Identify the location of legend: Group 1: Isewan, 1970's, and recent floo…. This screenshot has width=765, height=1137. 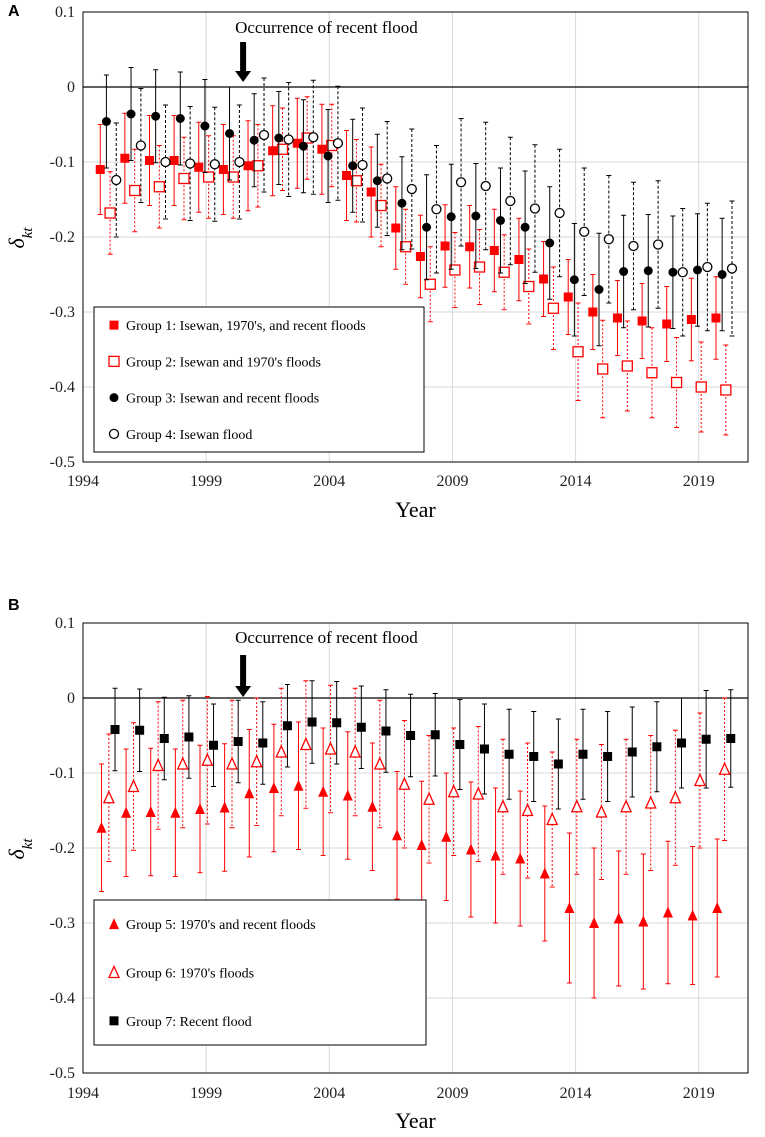
(259, 379).